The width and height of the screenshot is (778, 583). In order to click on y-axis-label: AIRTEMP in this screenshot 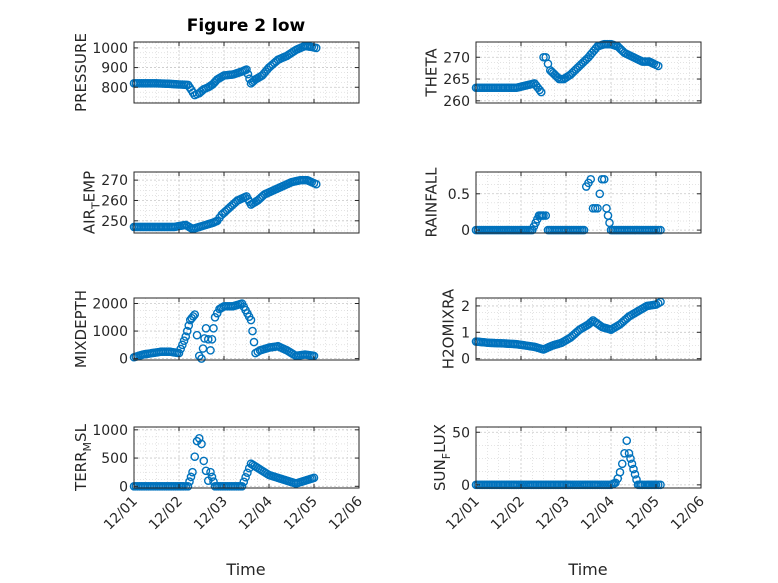, I will do `click(92, 202)`.